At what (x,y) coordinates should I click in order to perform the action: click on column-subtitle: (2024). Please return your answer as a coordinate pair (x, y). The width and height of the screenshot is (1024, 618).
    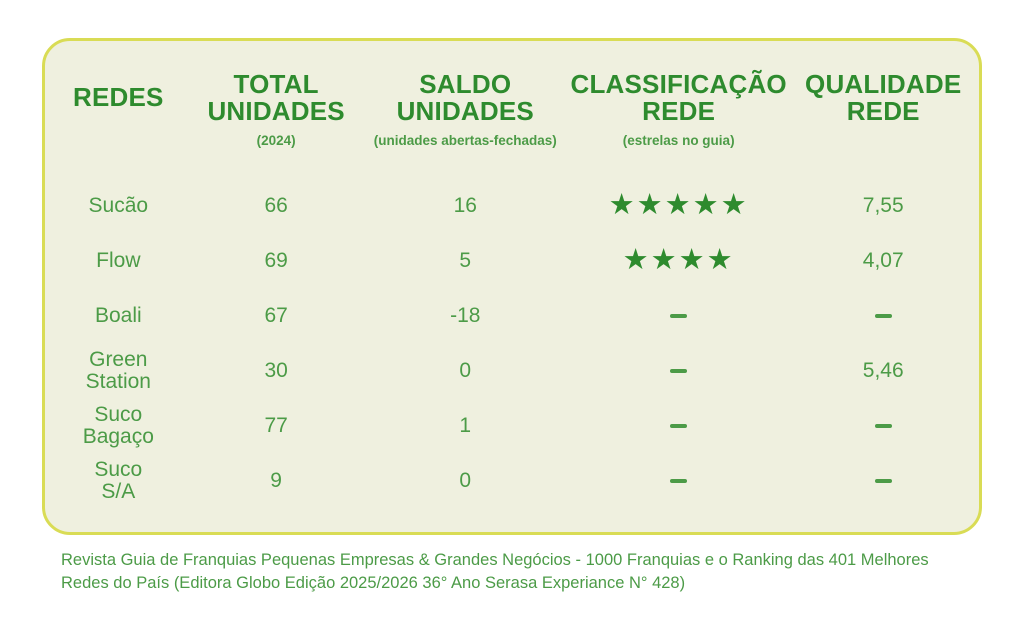
    Looking at the image, I should click on (276, 140).